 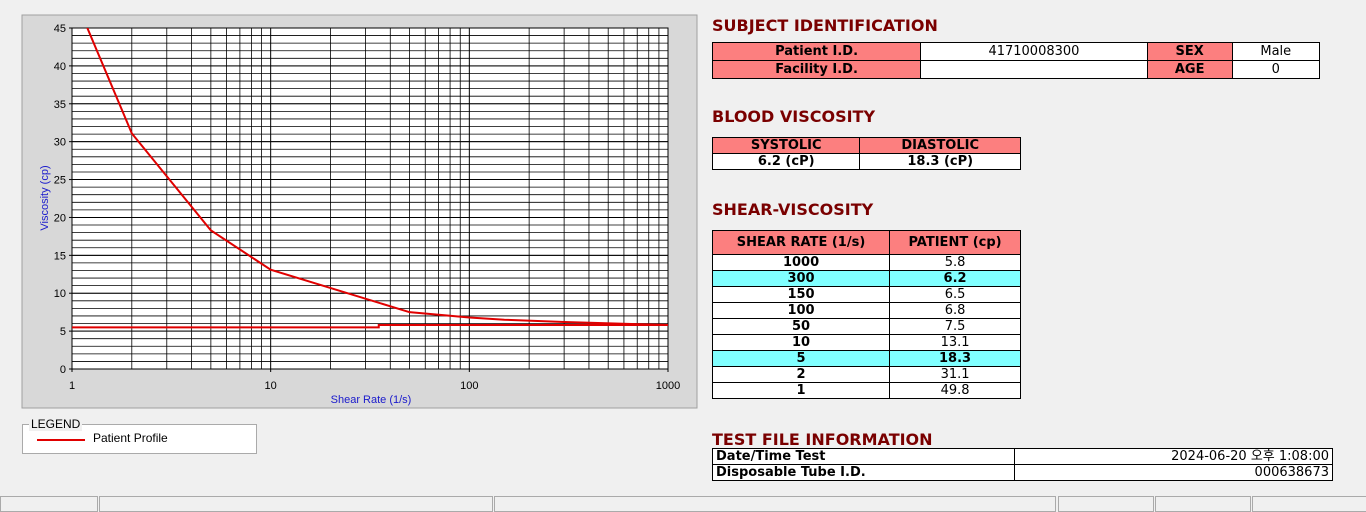 I want to click on table-row: 1 49.8, so click(x=866, y=390).